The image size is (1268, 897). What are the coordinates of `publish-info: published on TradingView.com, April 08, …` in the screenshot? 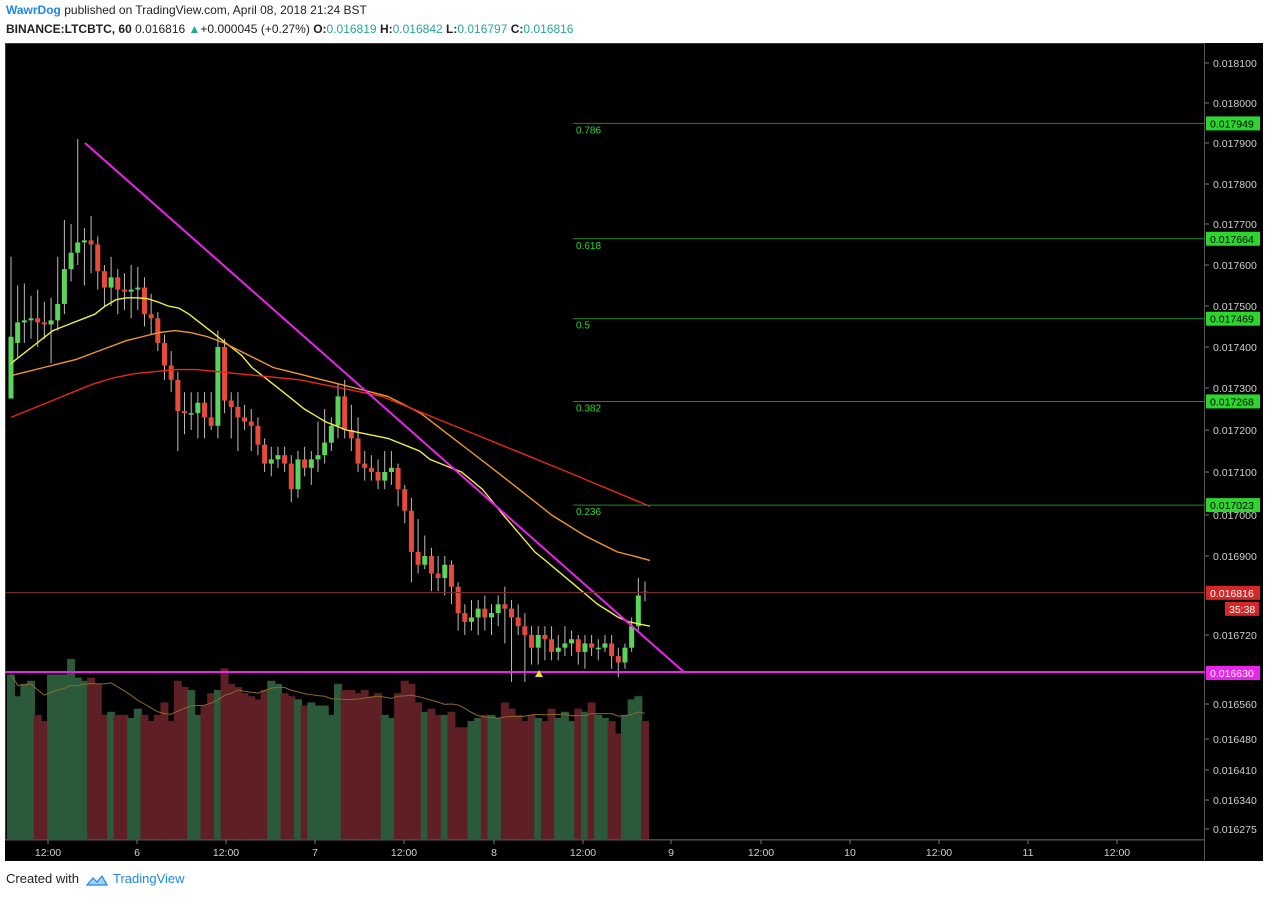 It's located at (213, 10).